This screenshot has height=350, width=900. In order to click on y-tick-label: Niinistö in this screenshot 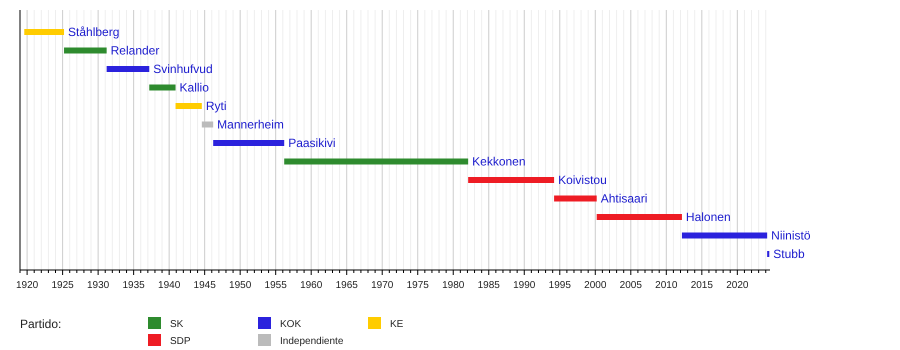, I will do `click(791, 235)`.